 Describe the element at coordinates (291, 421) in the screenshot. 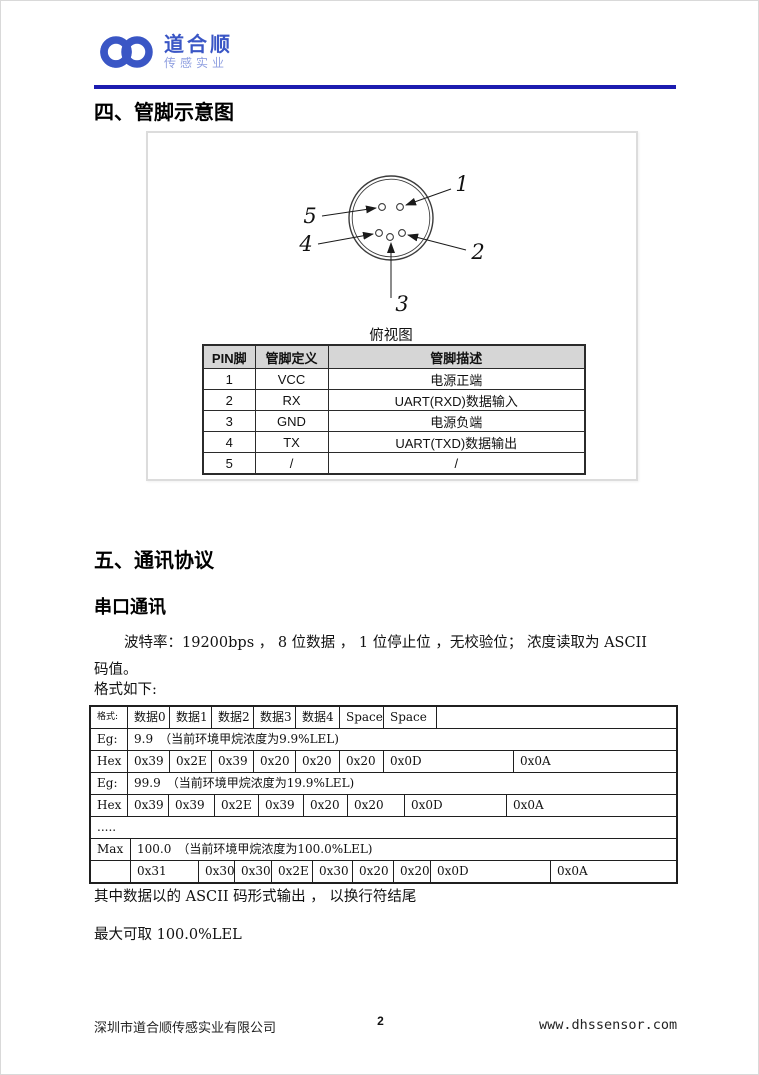

I see `pin-table-cell: GND` at that location.